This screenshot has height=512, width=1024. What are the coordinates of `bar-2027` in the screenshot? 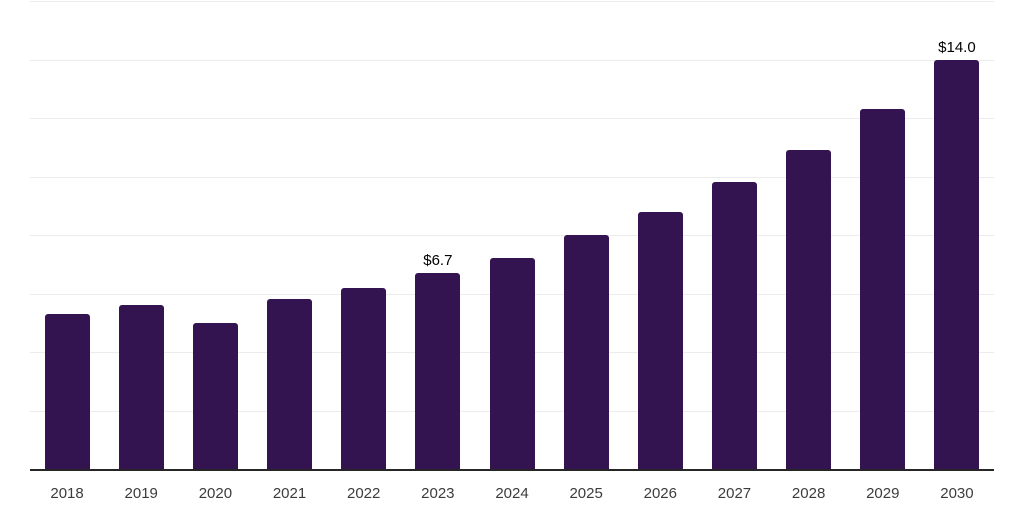 It's located at (734, 325).